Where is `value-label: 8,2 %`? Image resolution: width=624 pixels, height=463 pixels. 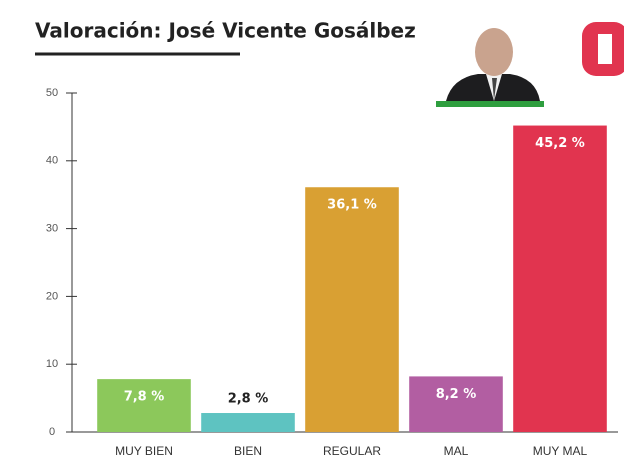
value-label: 8,2 % is located at coordinates (456, 394).